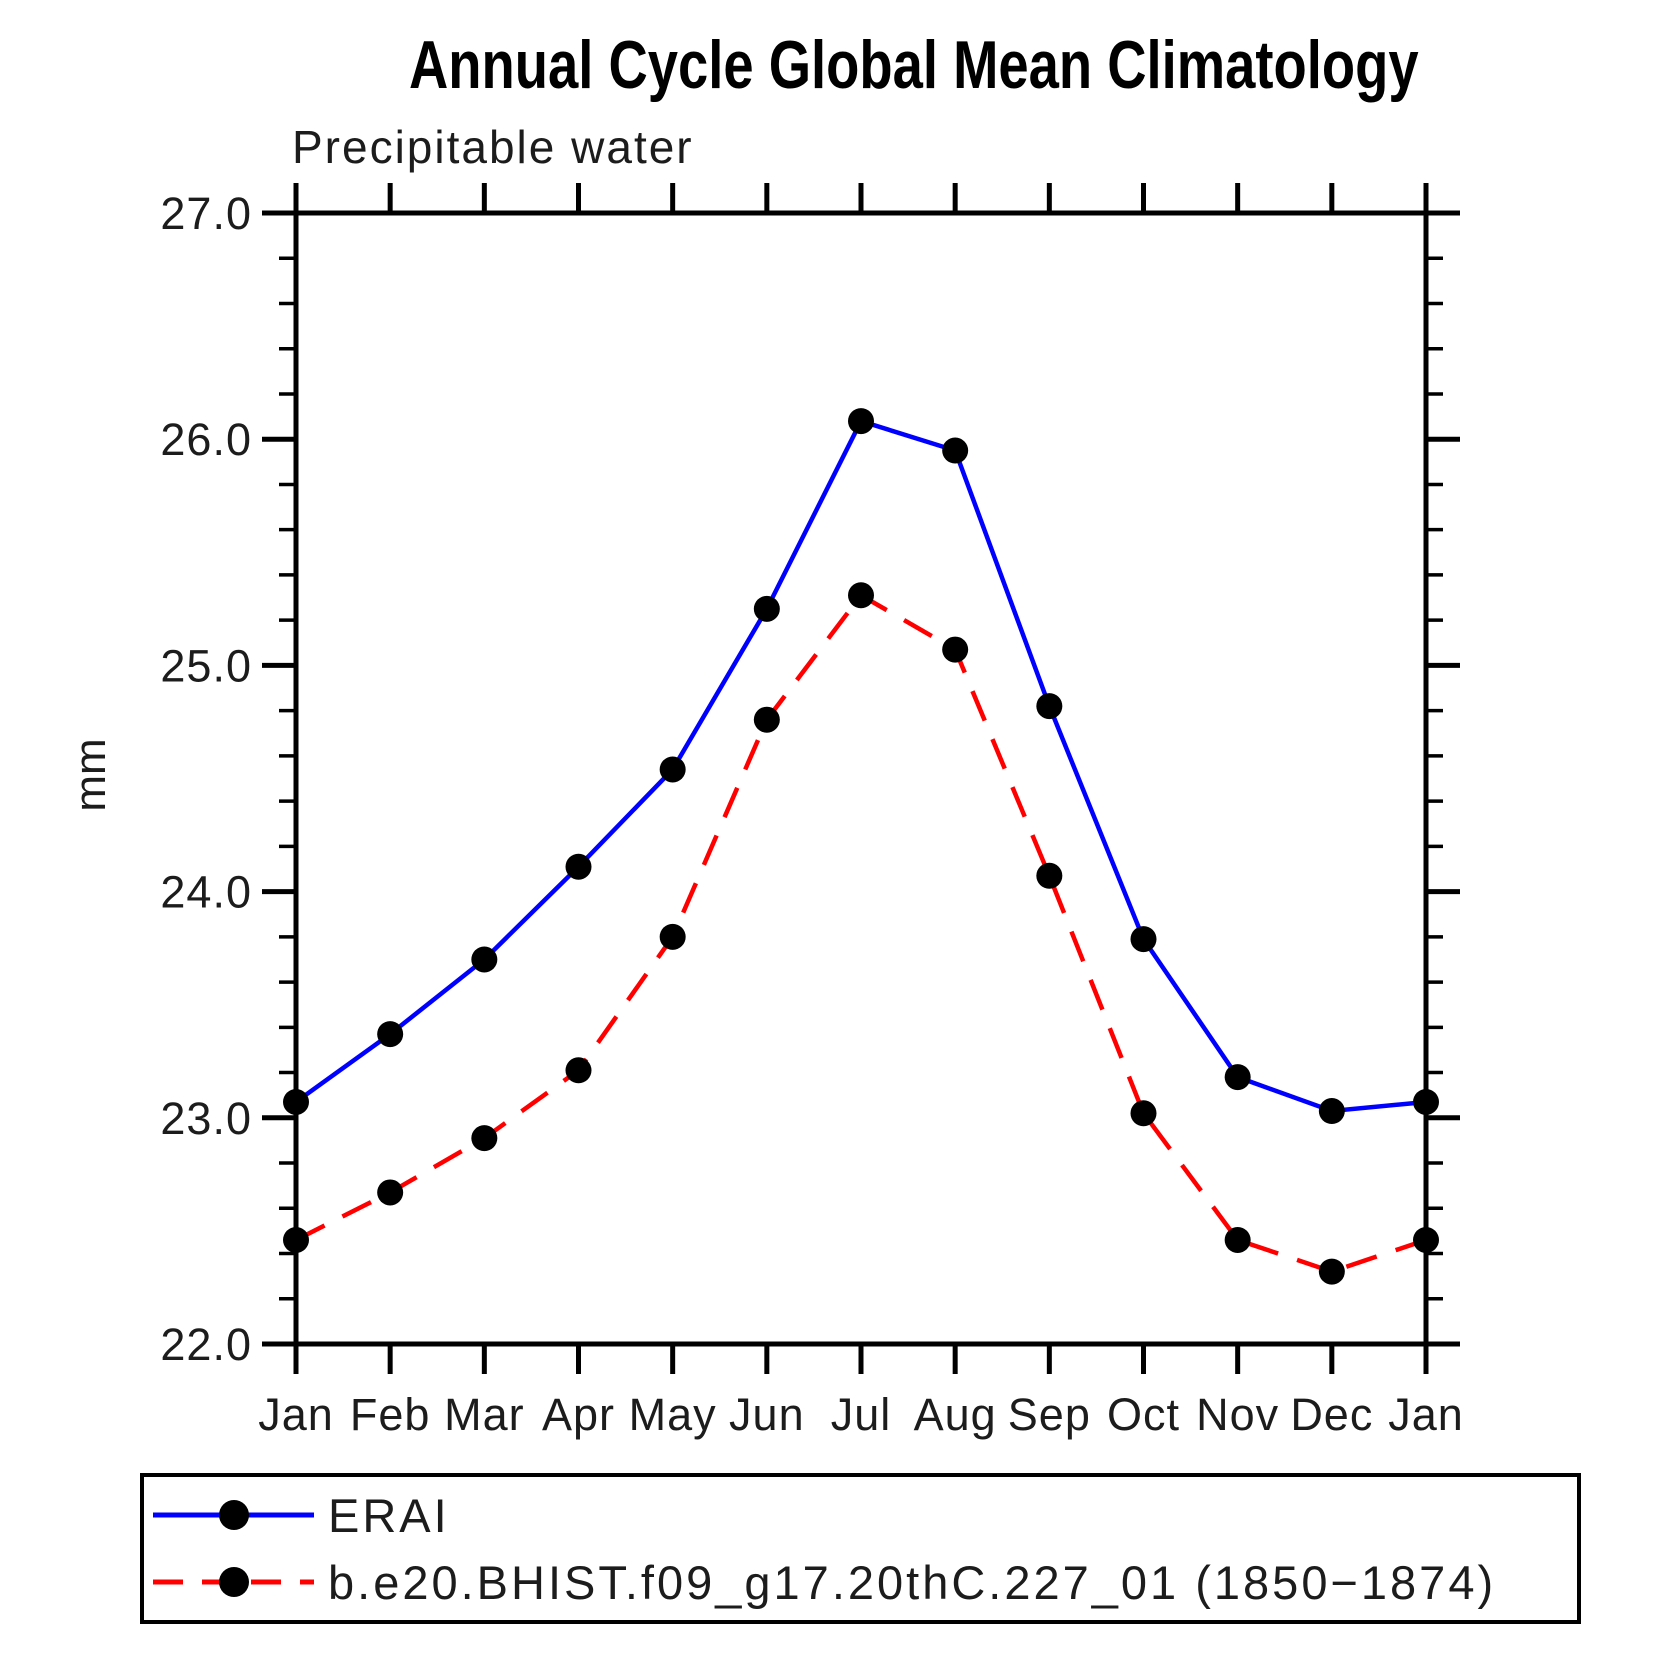  I want to click on y-tick-label: 27.0, so click(206, 213).